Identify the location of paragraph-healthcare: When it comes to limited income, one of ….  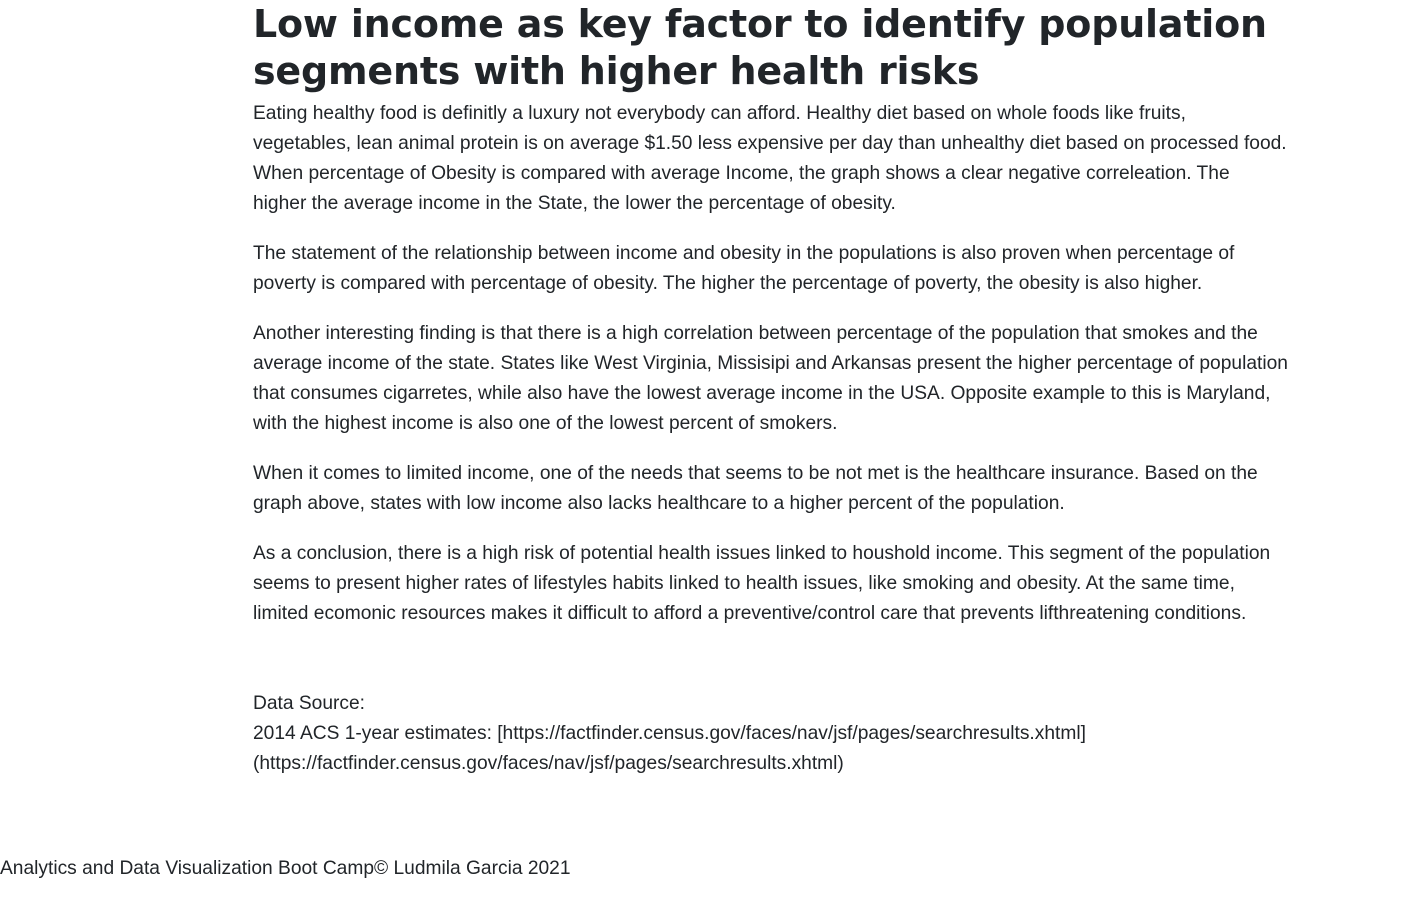
(755, 488).